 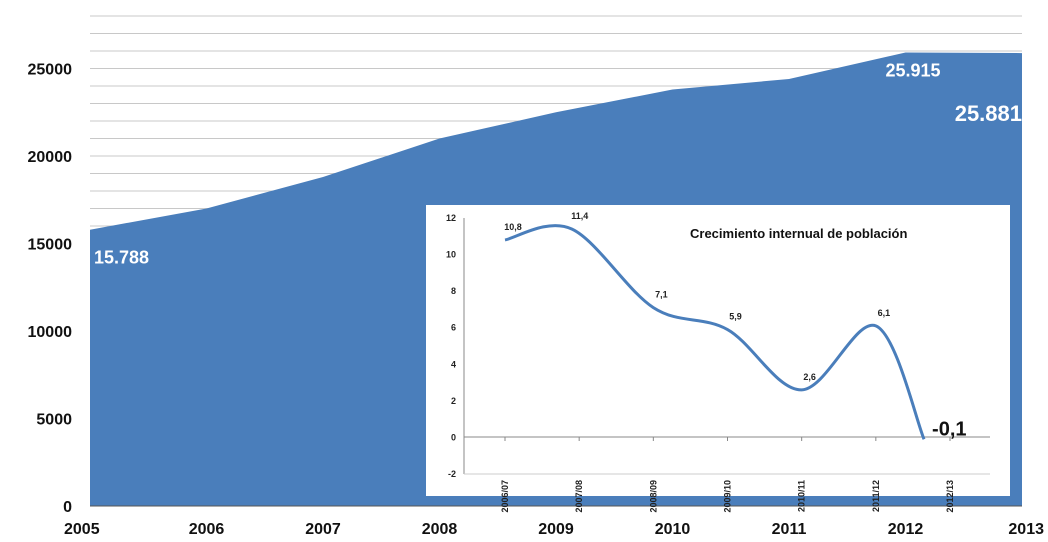 I want to click on inset-y-tick-label: 6, so click(x=453, y=328).